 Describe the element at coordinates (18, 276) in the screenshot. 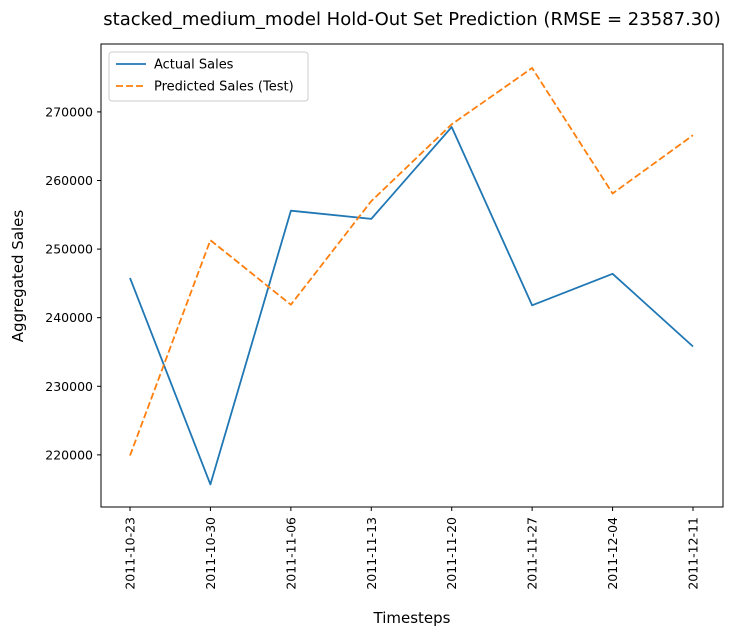

I see `y-axis-label: Aggregated Sales` at that location.